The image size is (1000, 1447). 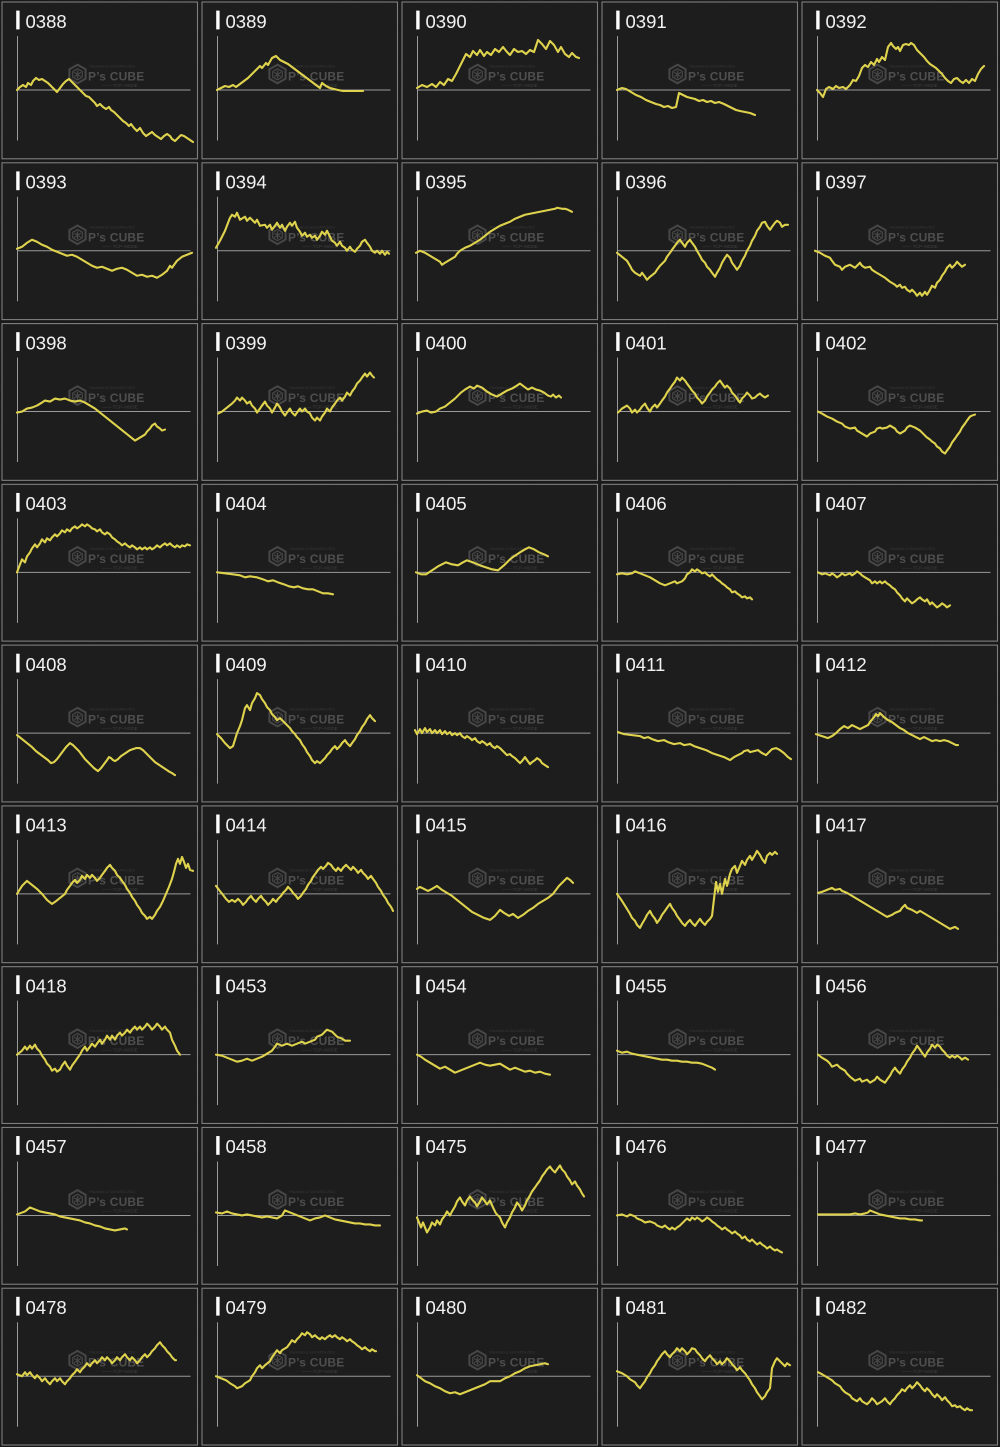 I want to click on svg-text: 0416, so click(x=646, y=825).